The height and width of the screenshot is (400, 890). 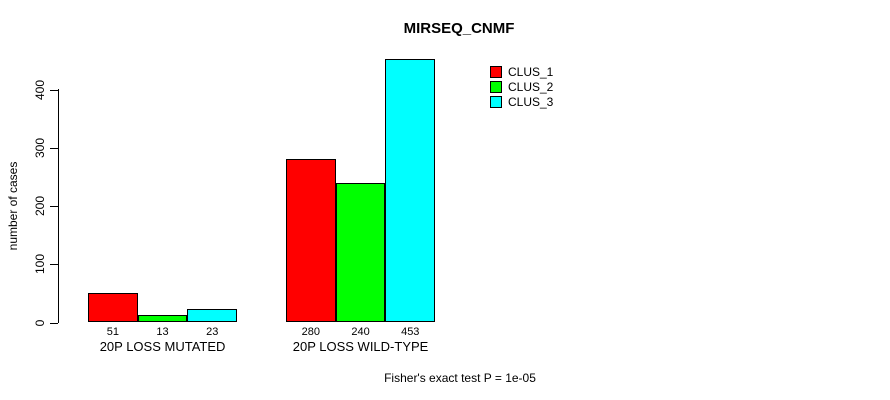 I want to click on y-axis-tick-label: 100, so click(x=40, y=264).